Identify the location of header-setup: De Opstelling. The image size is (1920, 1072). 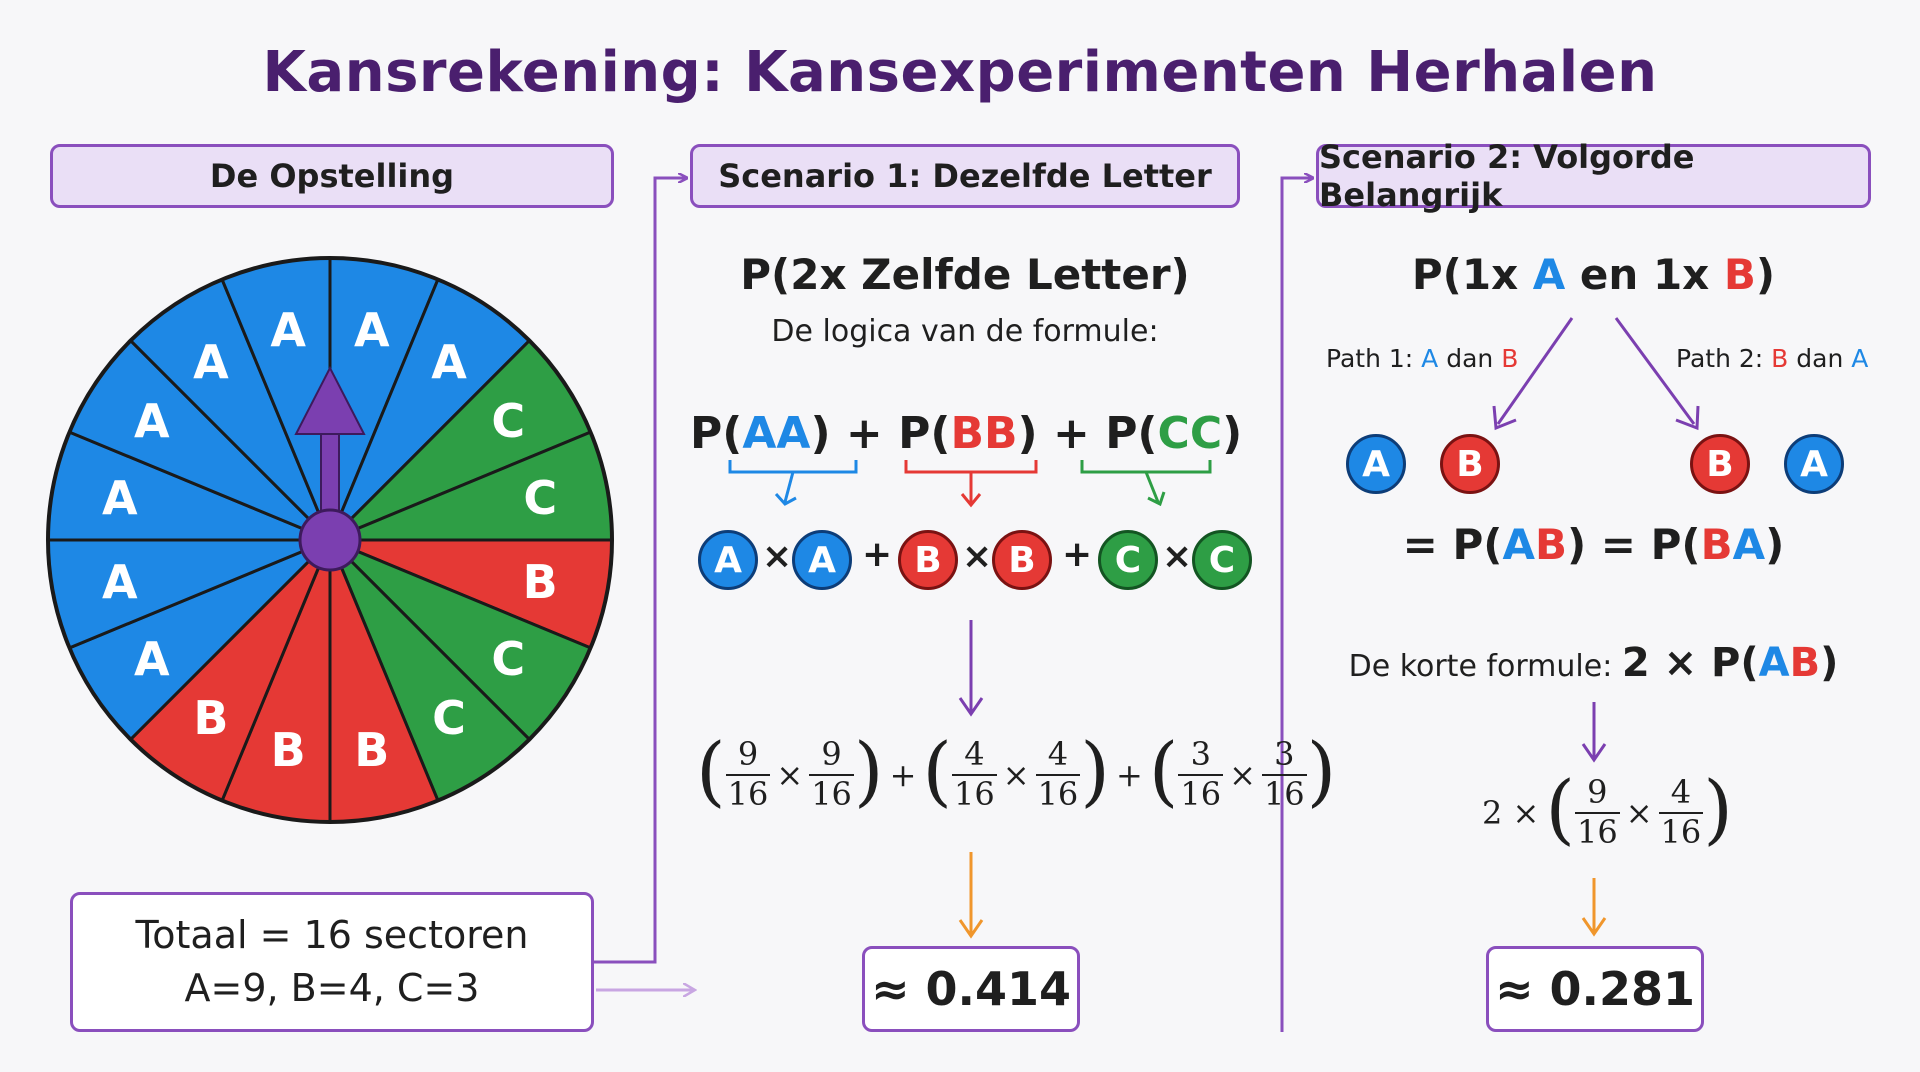
(332, 176).